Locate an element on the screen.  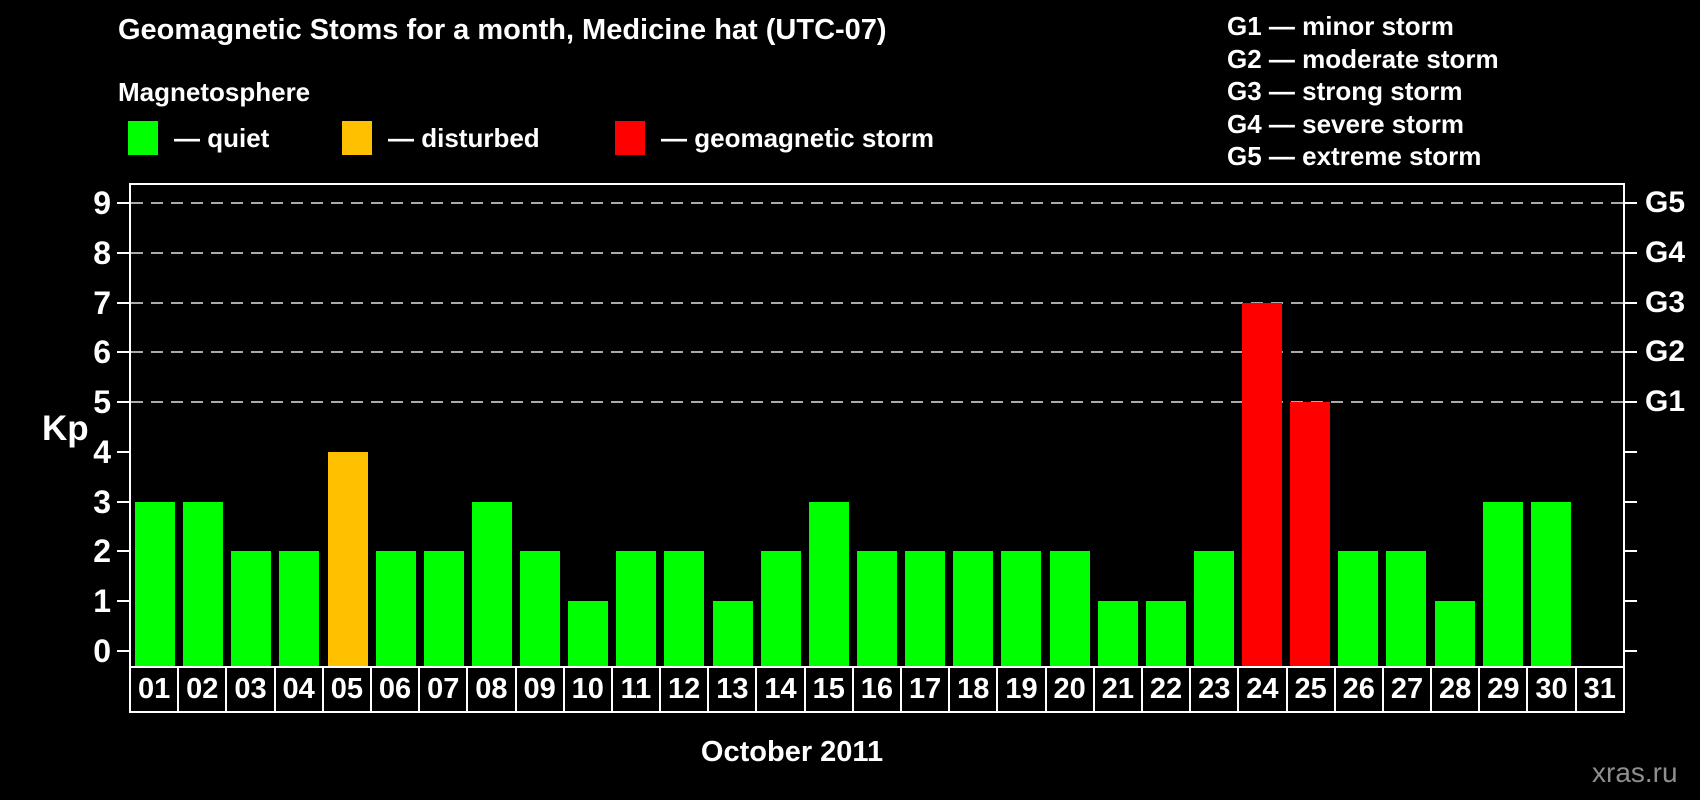
x-tick-day-16: 16 is located at coordinates (876, 689).